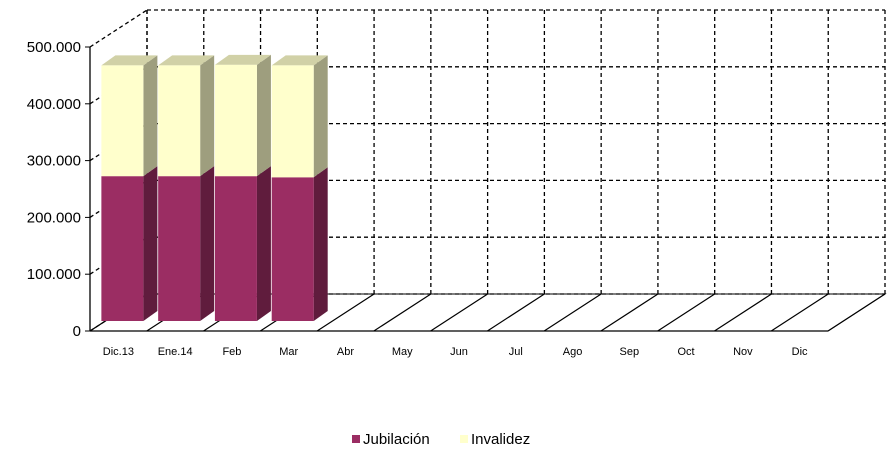 The height and width of the screenshot is (451, 888). Describe the element at coordinates (573, 352) in the screenshot. I see `x-tick-label: Ago` at that location.